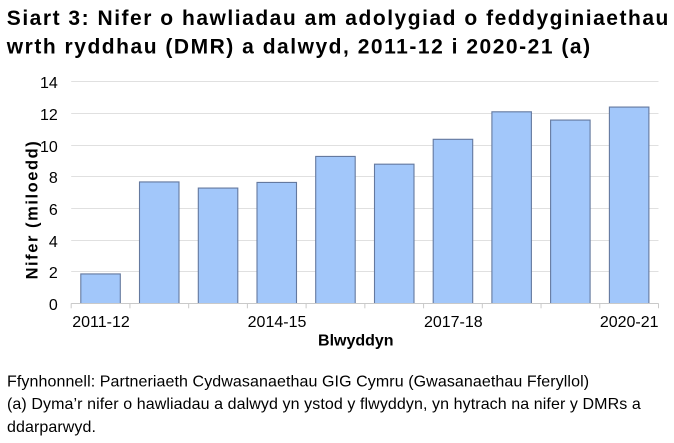 This screenshot has width=674, height=443. What do you see at coordinates (53, 273) in the screenshot?
I see `svg-text: 2` at bounding box center [53, 273].